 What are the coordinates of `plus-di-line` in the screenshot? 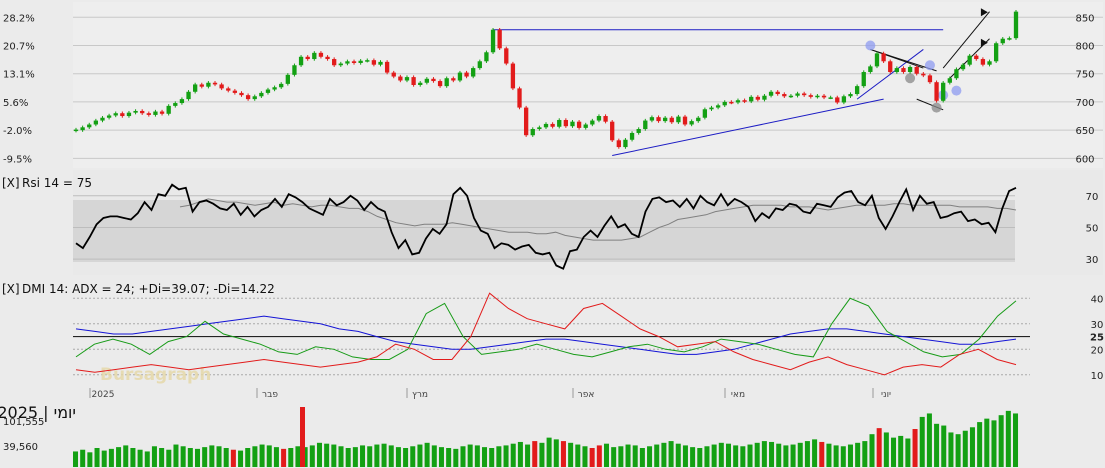 It's located at (546, 328).